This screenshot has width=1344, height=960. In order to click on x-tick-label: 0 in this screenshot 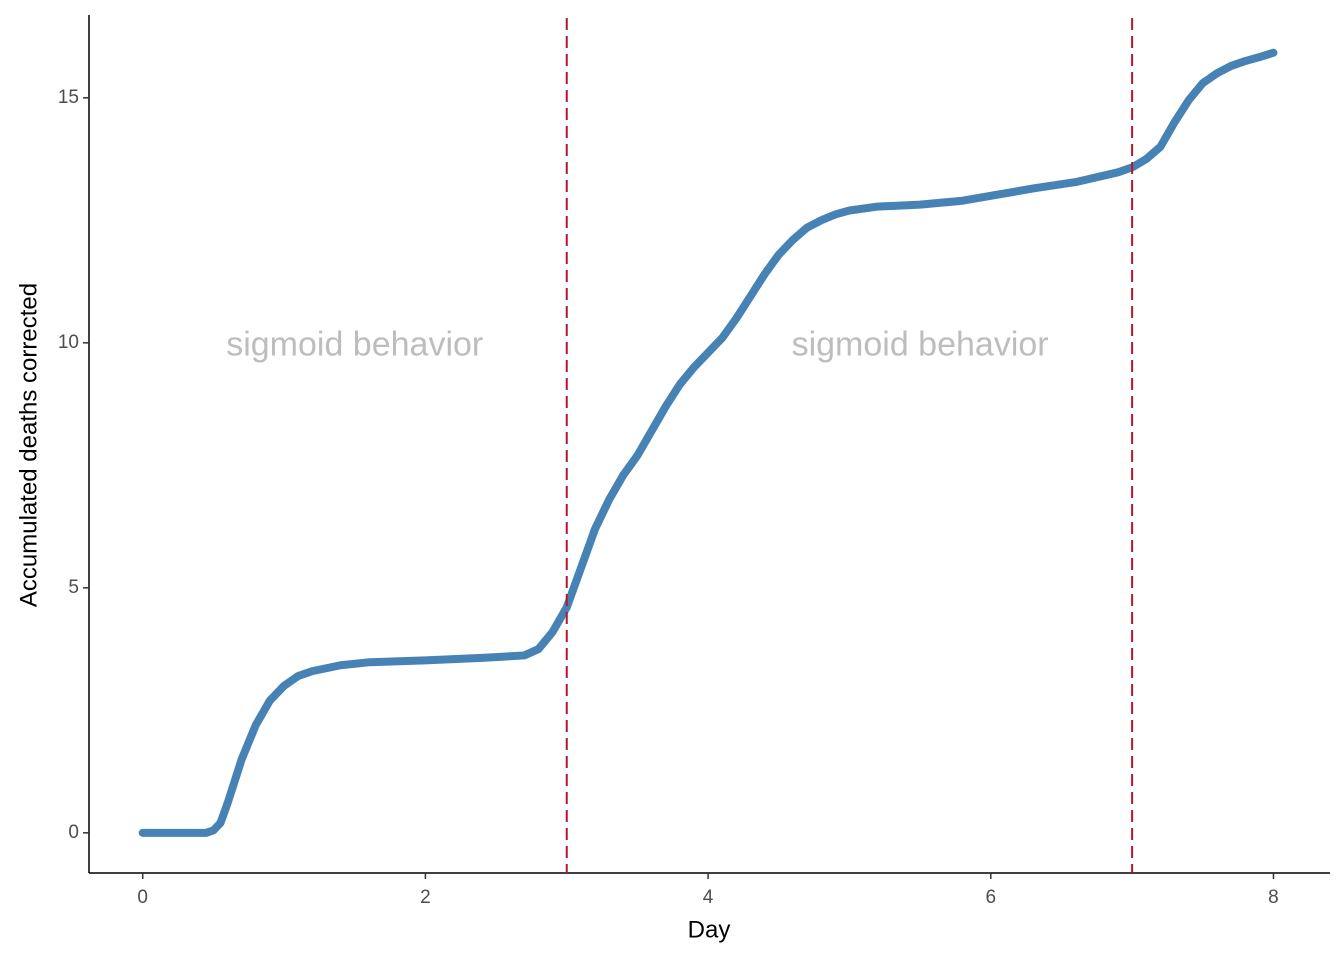, I will do `click(142, 897)`.